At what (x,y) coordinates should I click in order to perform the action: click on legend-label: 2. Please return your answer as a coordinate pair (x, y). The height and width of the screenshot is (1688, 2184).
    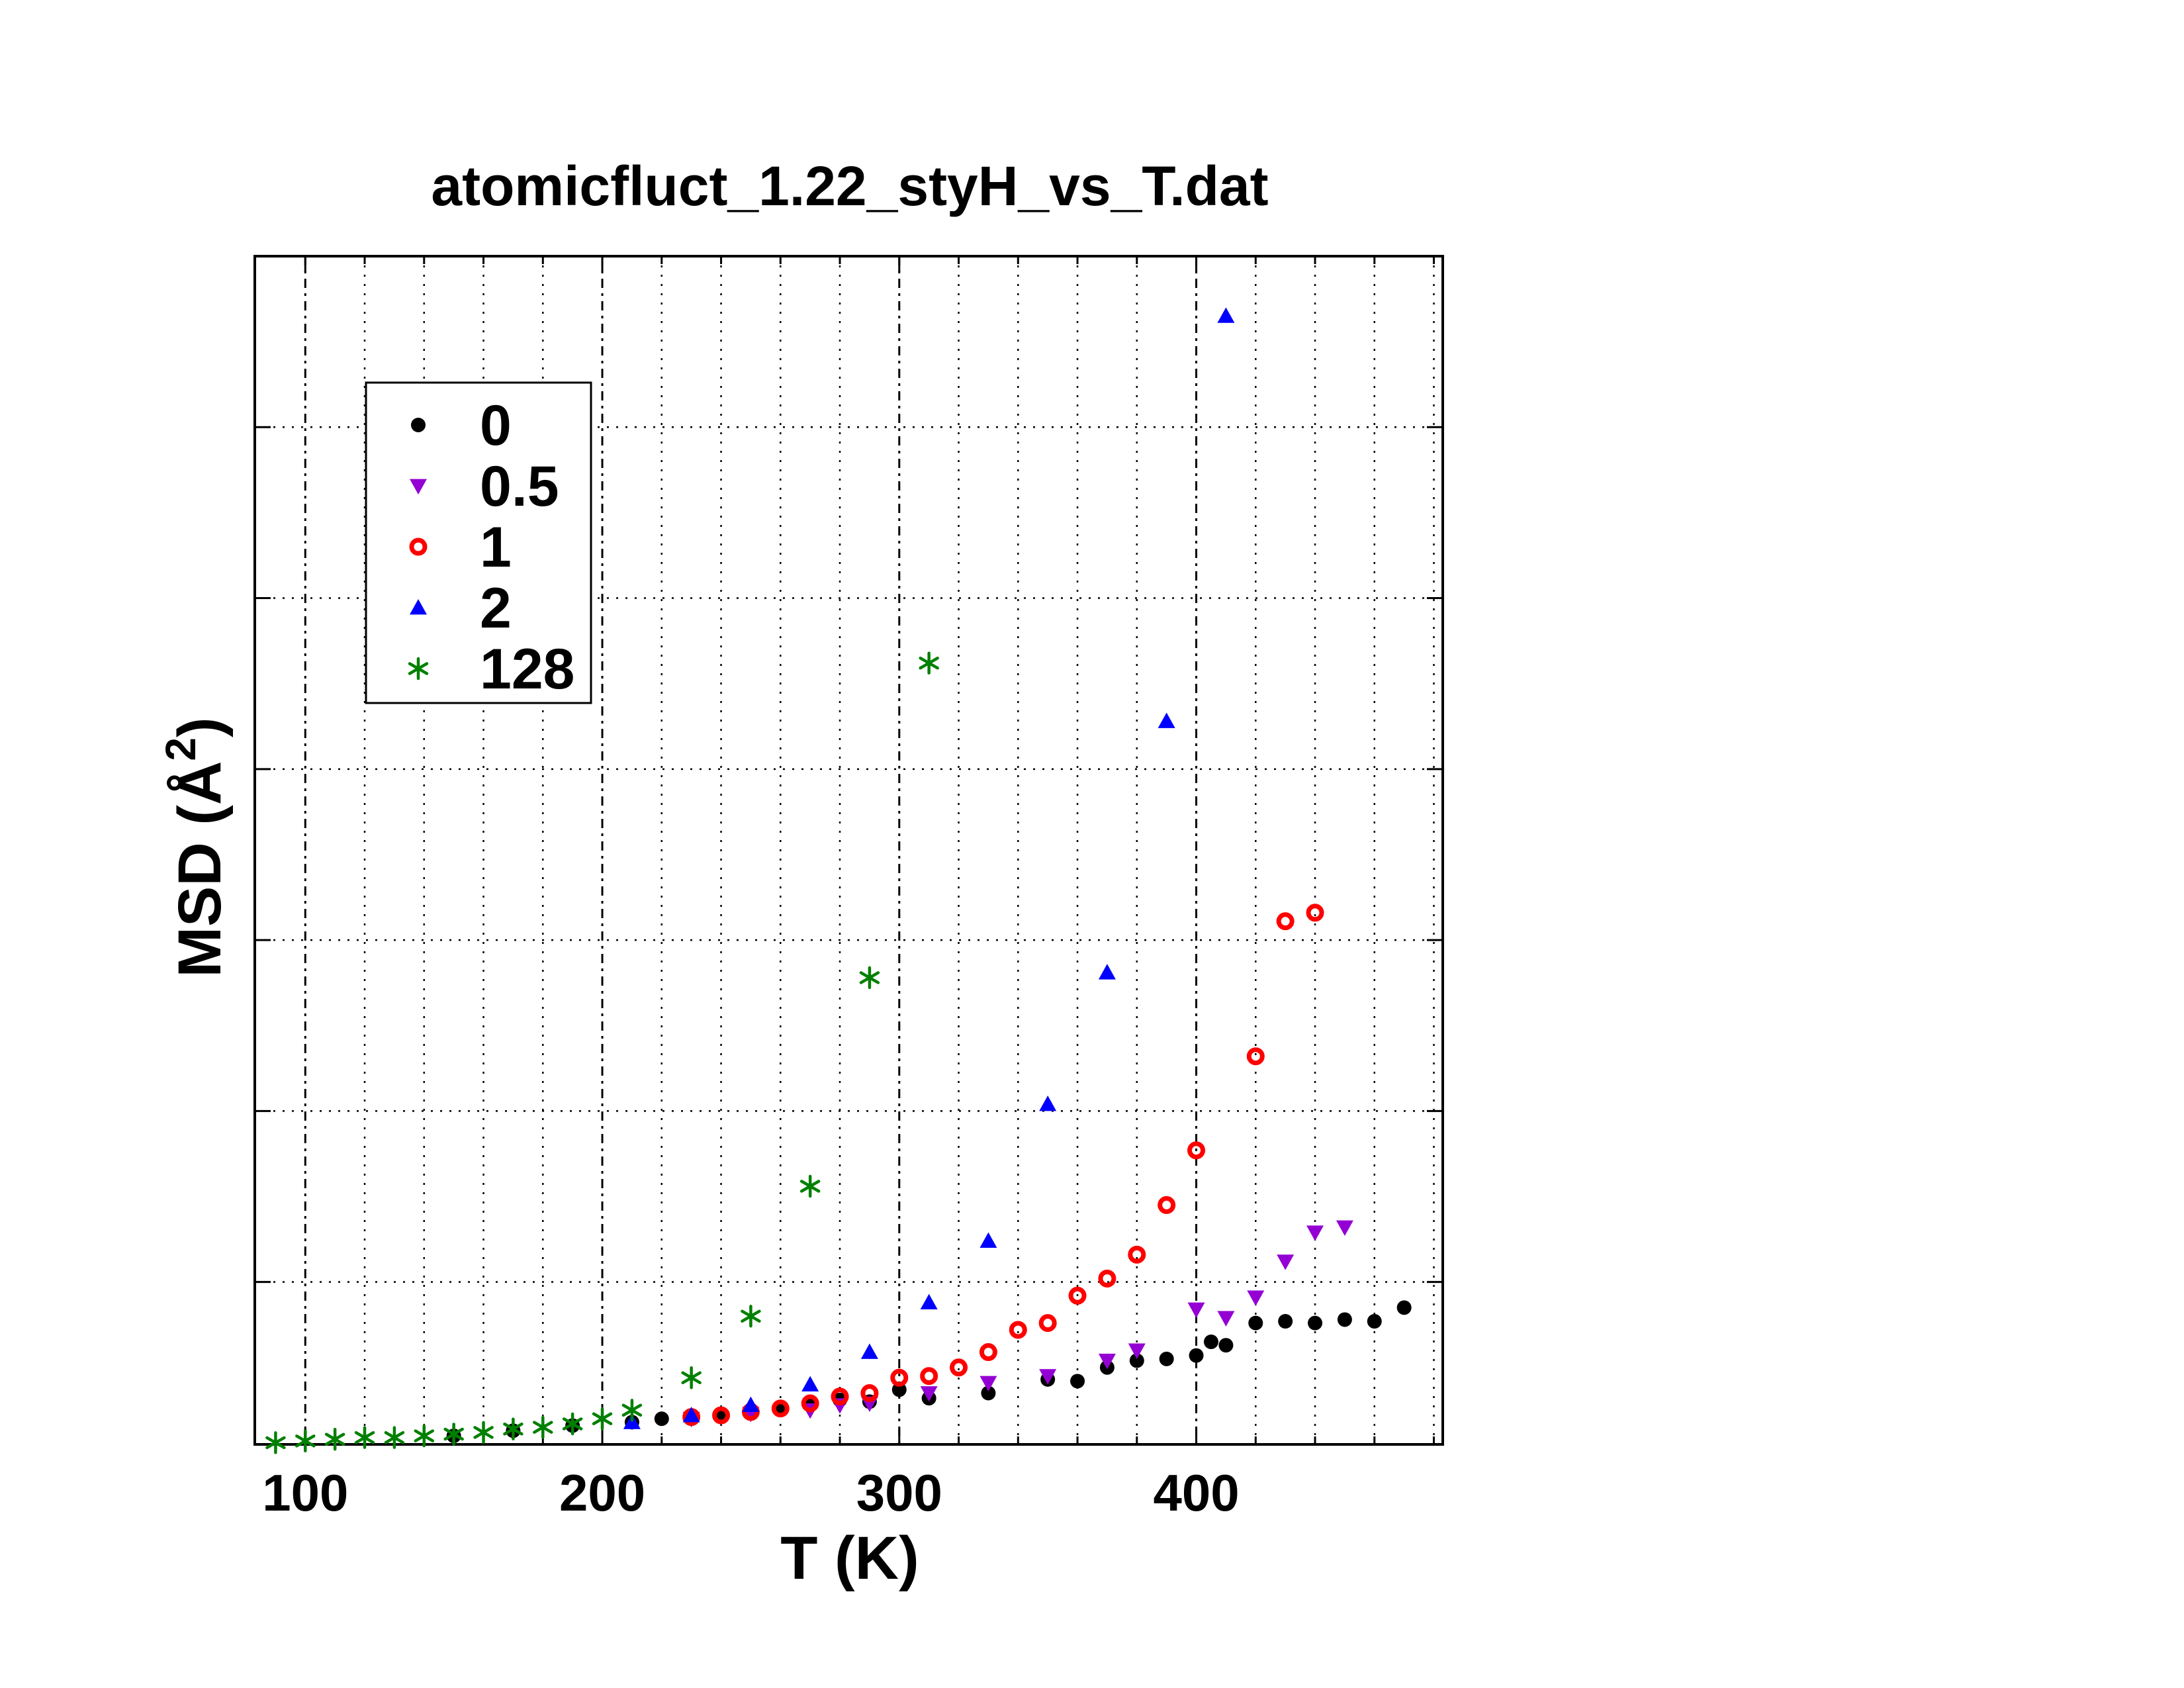
    Looking at the image, I should click on (496, 608).